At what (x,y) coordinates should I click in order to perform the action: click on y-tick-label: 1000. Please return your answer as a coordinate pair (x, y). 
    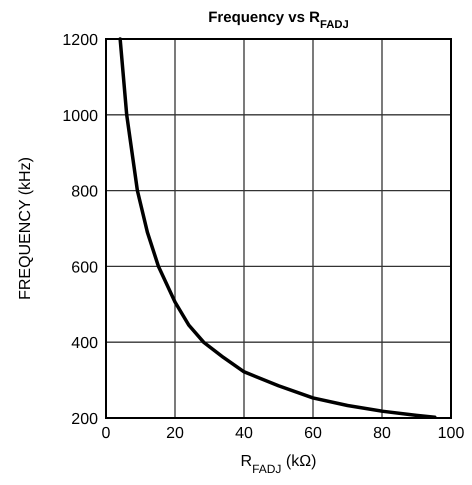
    Looking at the image, I should click on (80, 116).